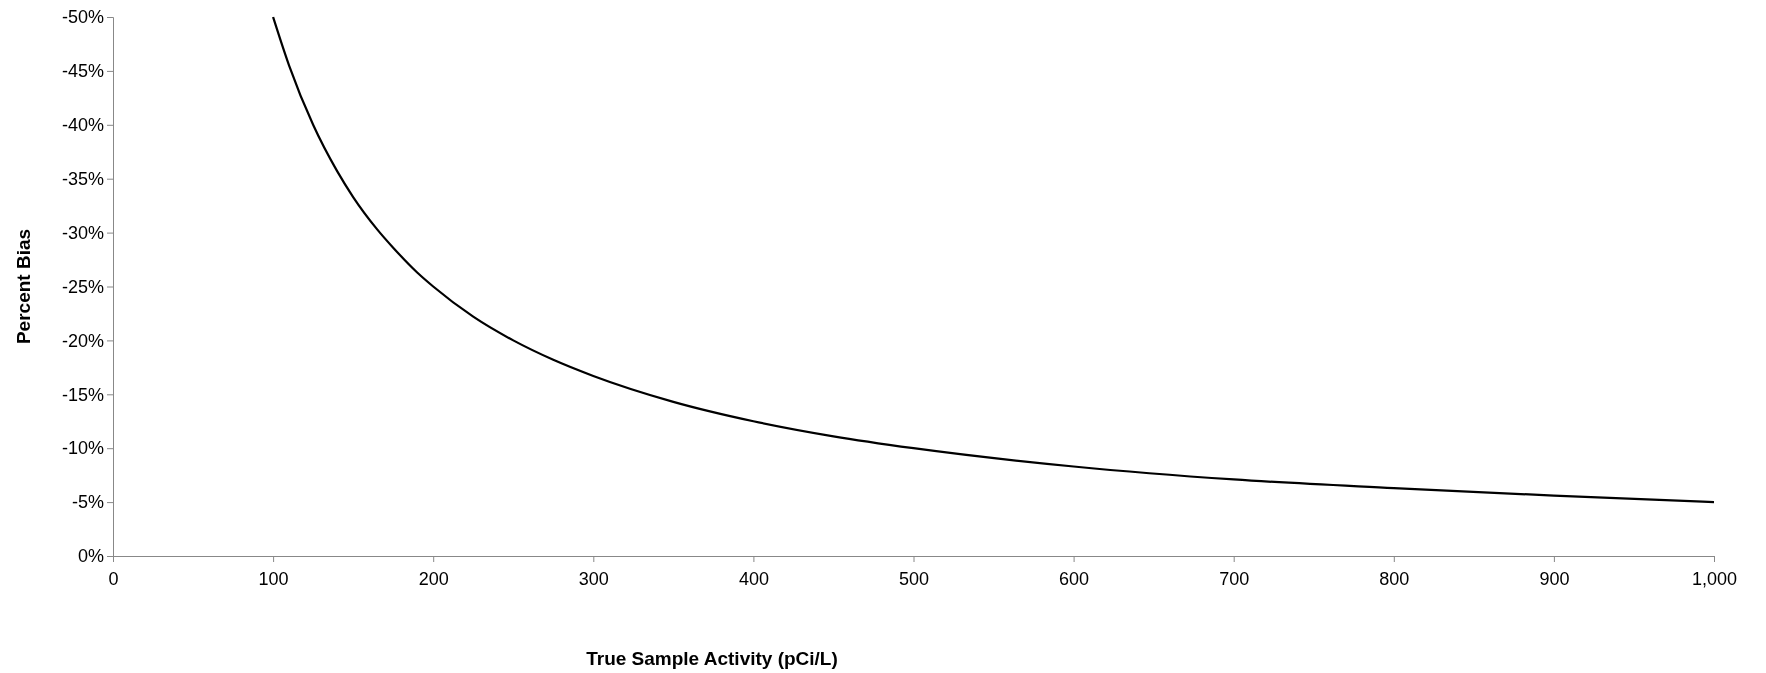 This screenshot has width=1766, height=673. What do you see at coordinates (90, 556) in the screenshot?
I see `y-tick-label: 0%` at bounding box center [90, 556].